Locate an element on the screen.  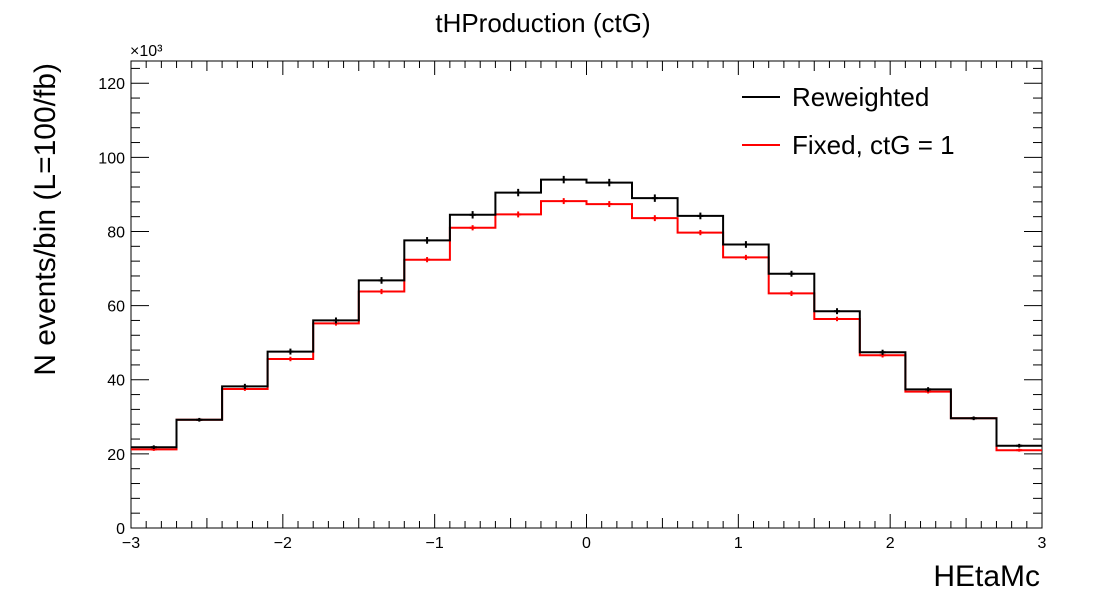
chart-title: tHProduction (ctG) is located at coordinates (542, 23).